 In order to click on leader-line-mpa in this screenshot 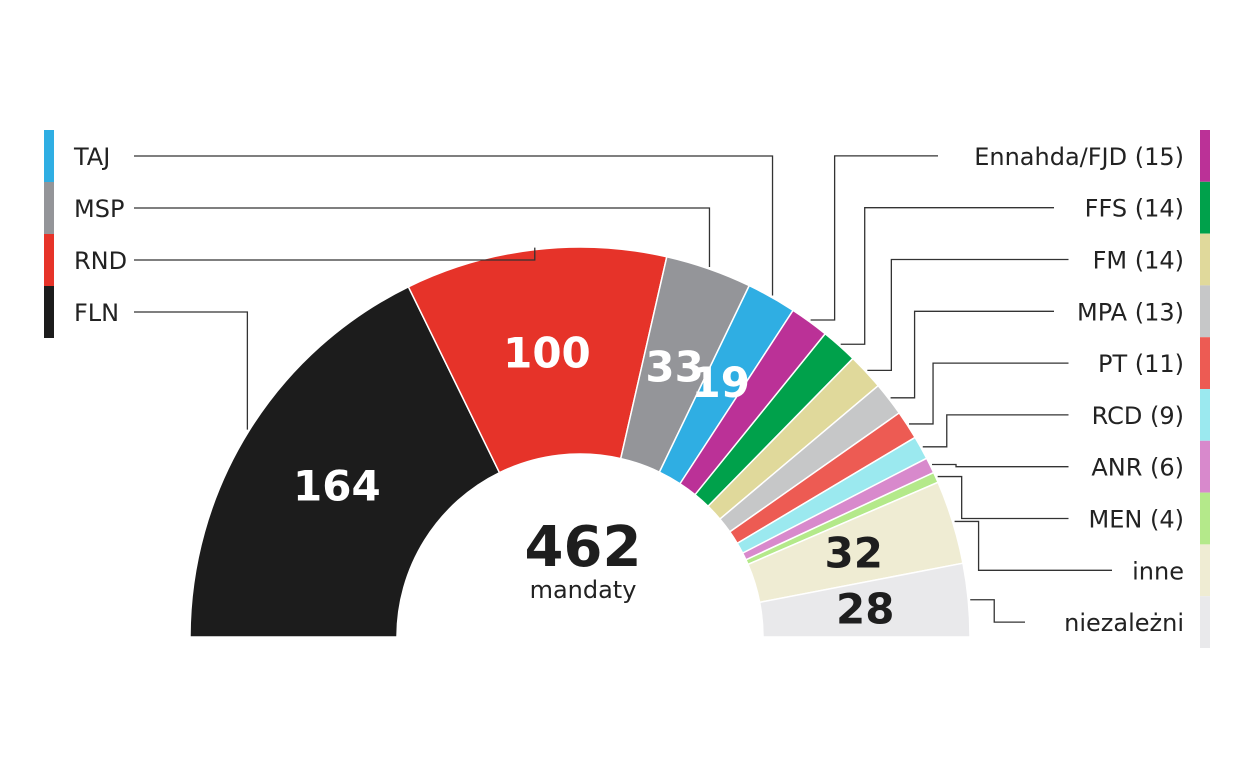, I will do `click(972, 354)`.